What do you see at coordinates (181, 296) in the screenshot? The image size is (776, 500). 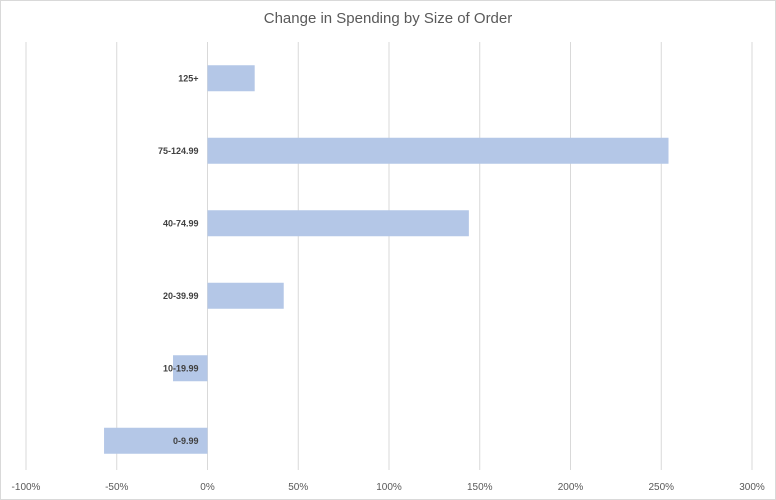 I see `category-label: 20-39.99` at bounding box center [181, 296].